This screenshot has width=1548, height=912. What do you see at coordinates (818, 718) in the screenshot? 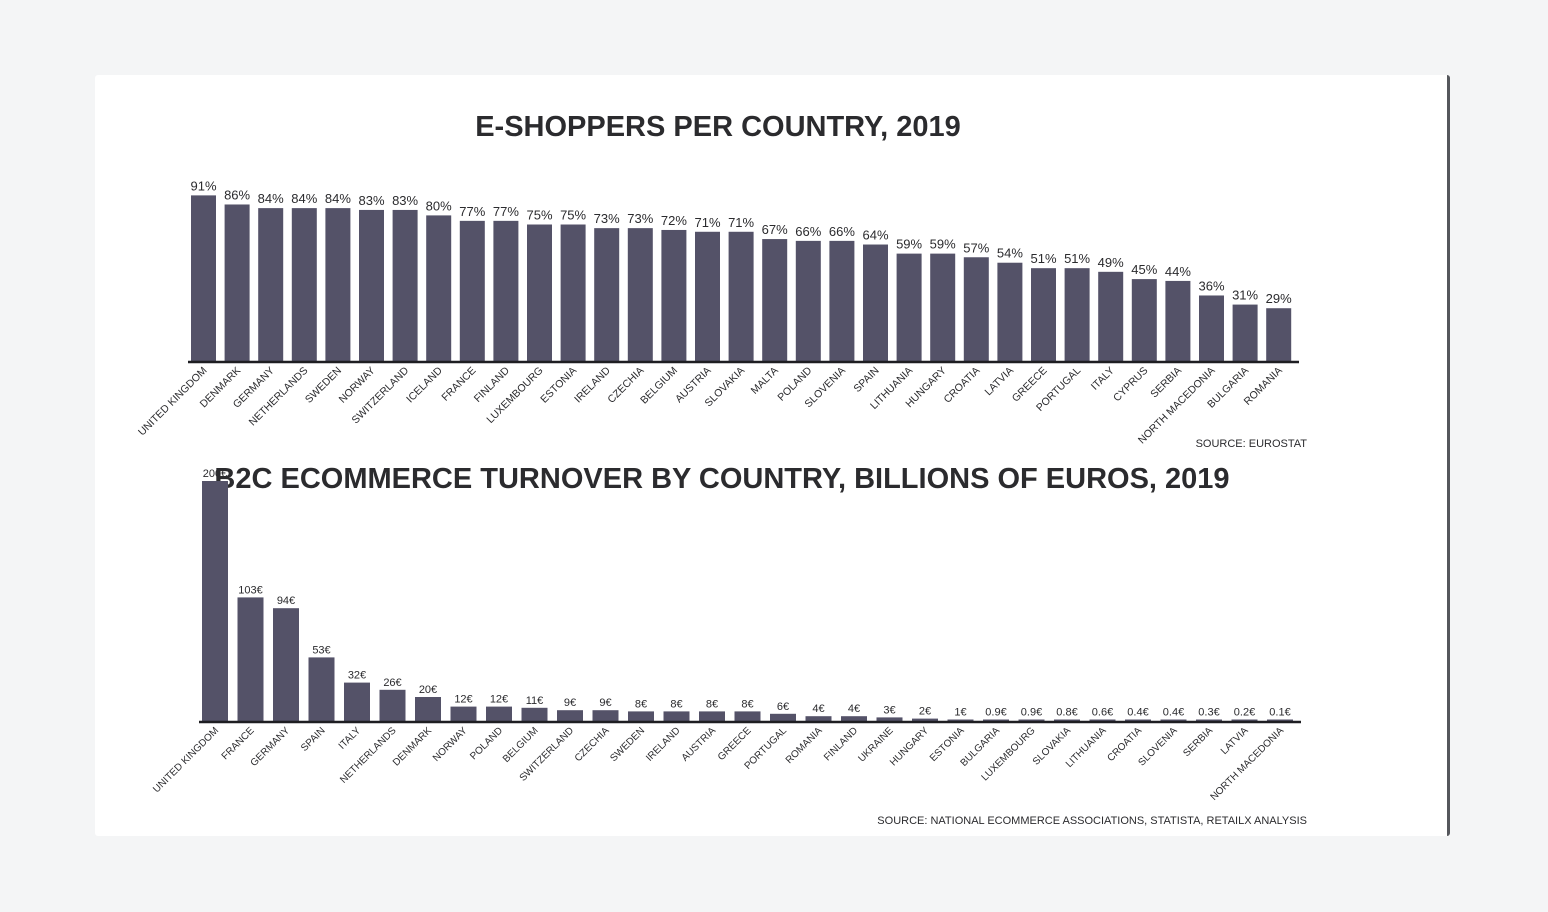
I see `turnover-bar-romania` at bounding box center [818, 718].